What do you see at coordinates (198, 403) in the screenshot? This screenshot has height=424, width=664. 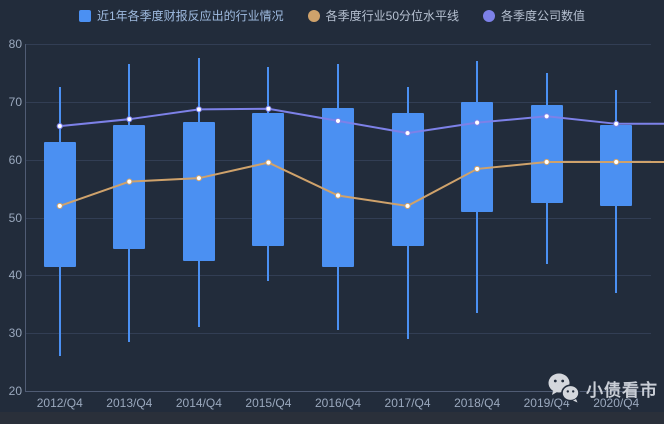 I see `x-axis-tick-label: 2014/Q4` at bounding box center [198, 403].